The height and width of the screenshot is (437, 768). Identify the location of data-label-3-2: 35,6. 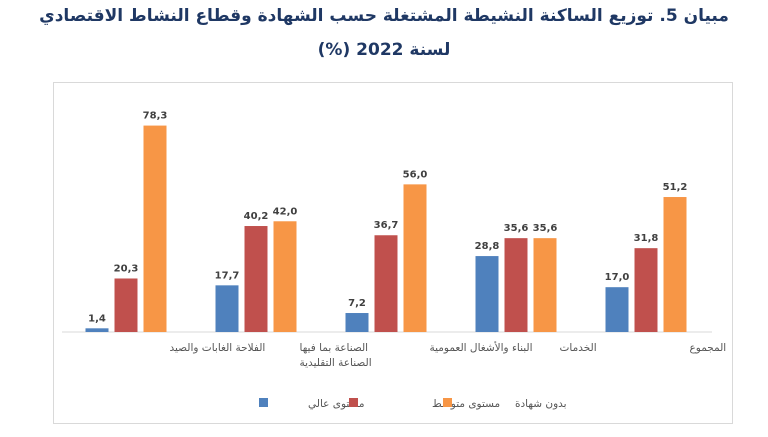
(545, 228).